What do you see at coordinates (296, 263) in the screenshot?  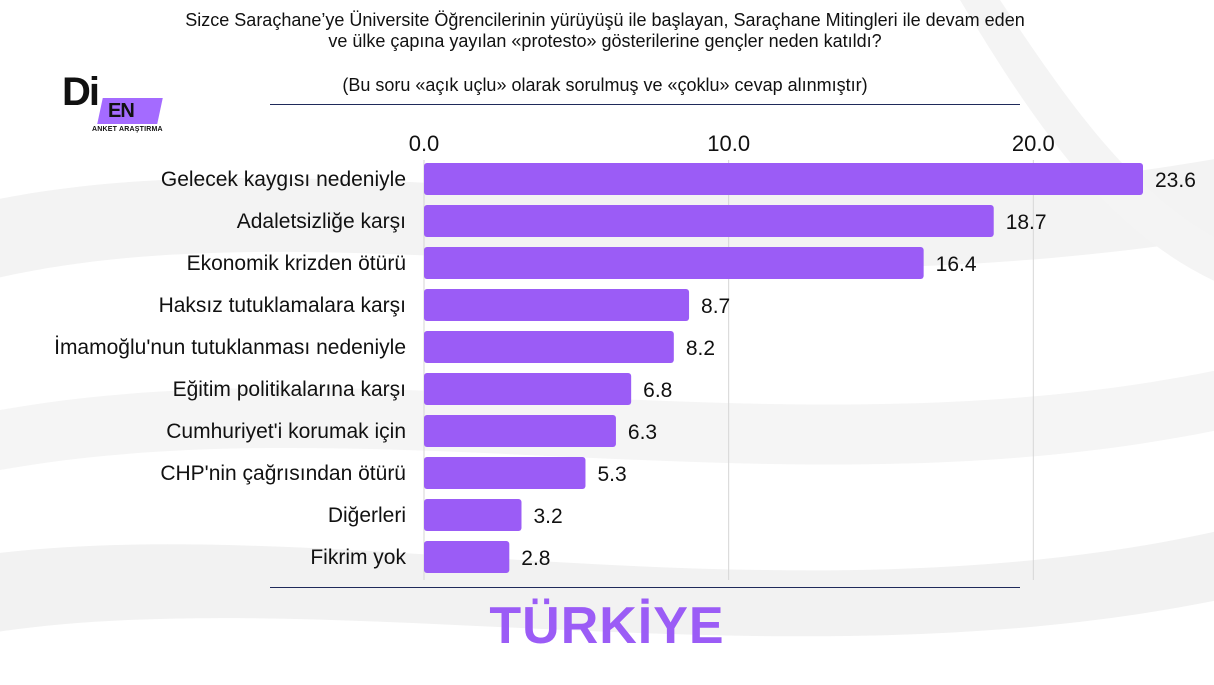 I see `category-label: Ekonomik krizden ötürü` at bounding box center [296, 263].